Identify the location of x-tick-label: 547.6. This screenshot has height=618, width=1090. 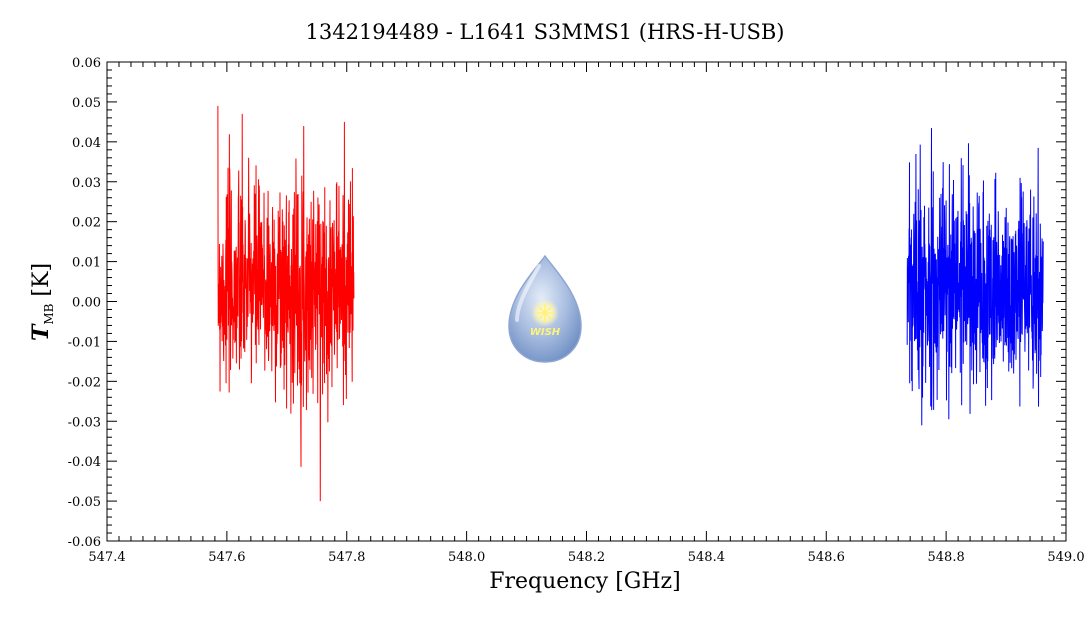
(226, 557).